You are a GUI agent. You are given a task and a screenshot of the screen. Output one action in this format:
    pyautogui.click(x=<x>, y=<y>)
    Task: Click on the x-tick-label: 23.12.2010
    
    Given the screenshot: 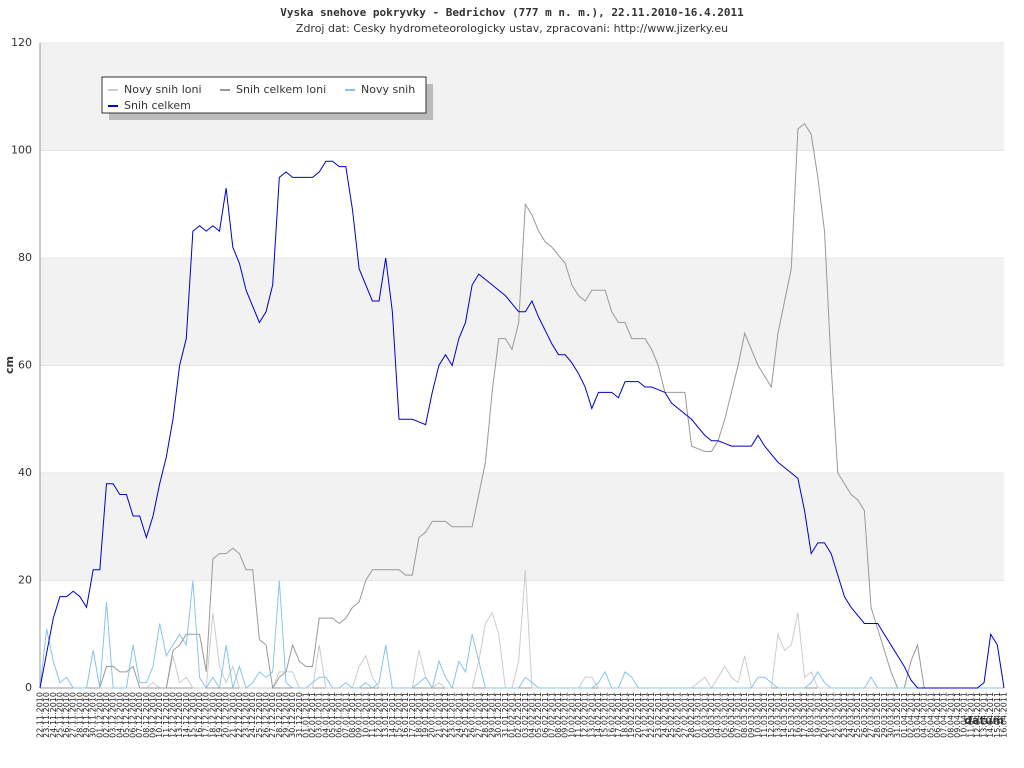 What is the action you would take?
    pyautogui.click(x=246, y=715)
    